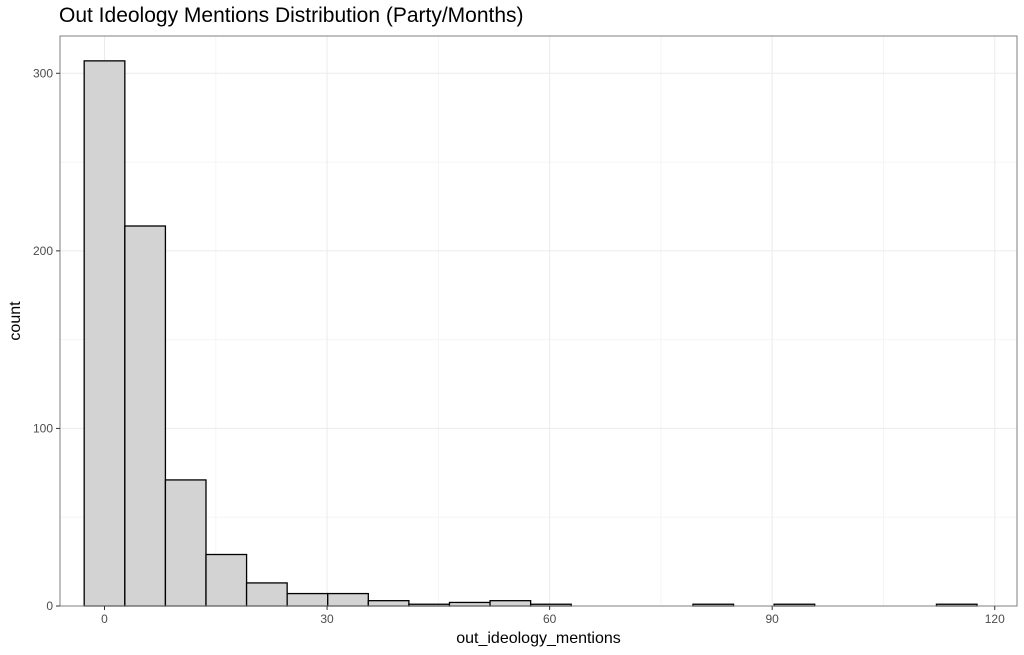 This screenshot has width=1024, height=655. I want to click on y-tick-label: 0, so click(49, 606).